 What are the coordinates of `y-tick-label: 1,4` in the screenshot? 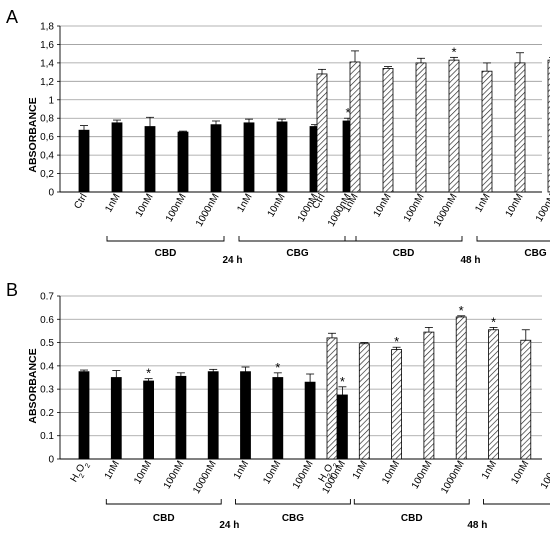 It's located at (47, 63).